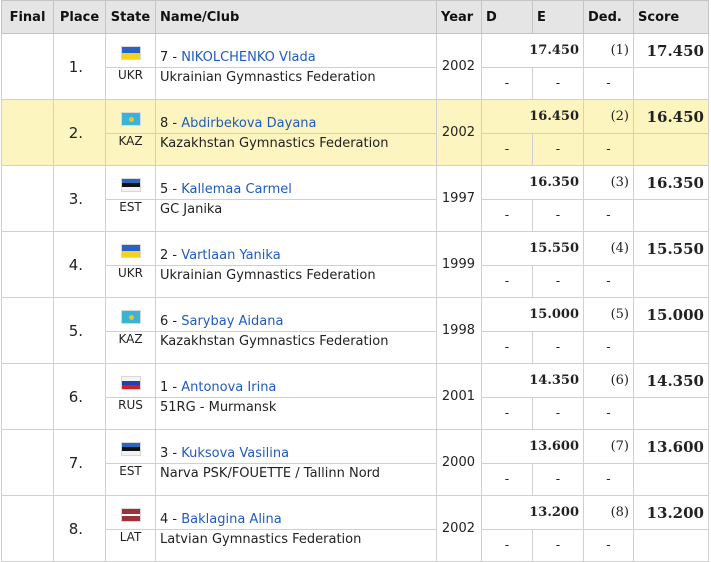  I want to click on country-code: UKR, so click(130, 83).